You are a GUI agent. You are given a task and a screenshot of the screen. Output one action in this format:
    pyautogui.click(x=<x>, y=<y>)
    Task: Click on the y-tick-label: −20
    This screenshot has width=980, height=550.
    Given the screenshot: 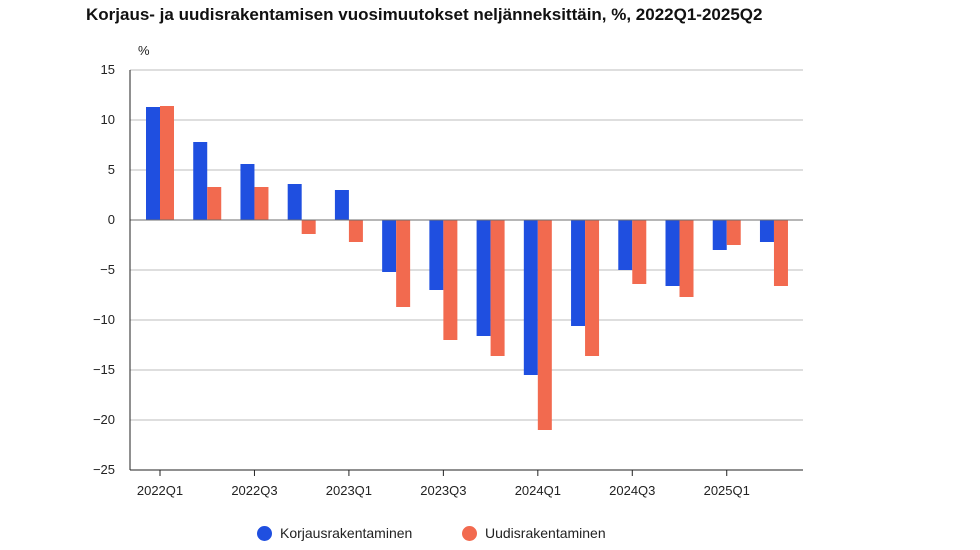 What is the action you would take?
    pyautogui.click(x=104, y=419)
    